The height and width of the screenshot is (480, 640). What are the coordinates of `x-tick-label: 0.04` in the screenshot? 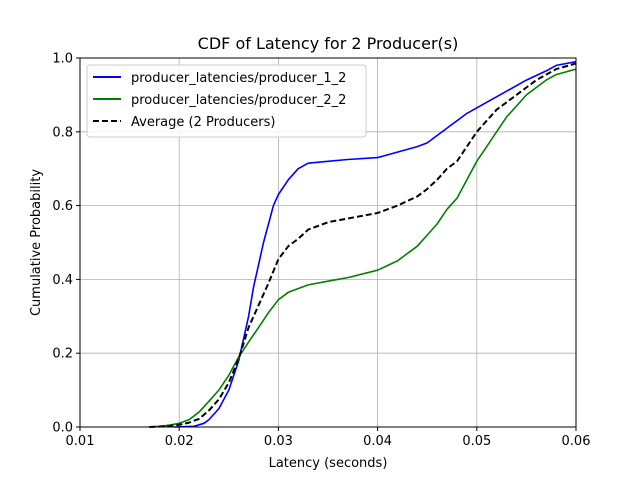 It's located at (377, 441).